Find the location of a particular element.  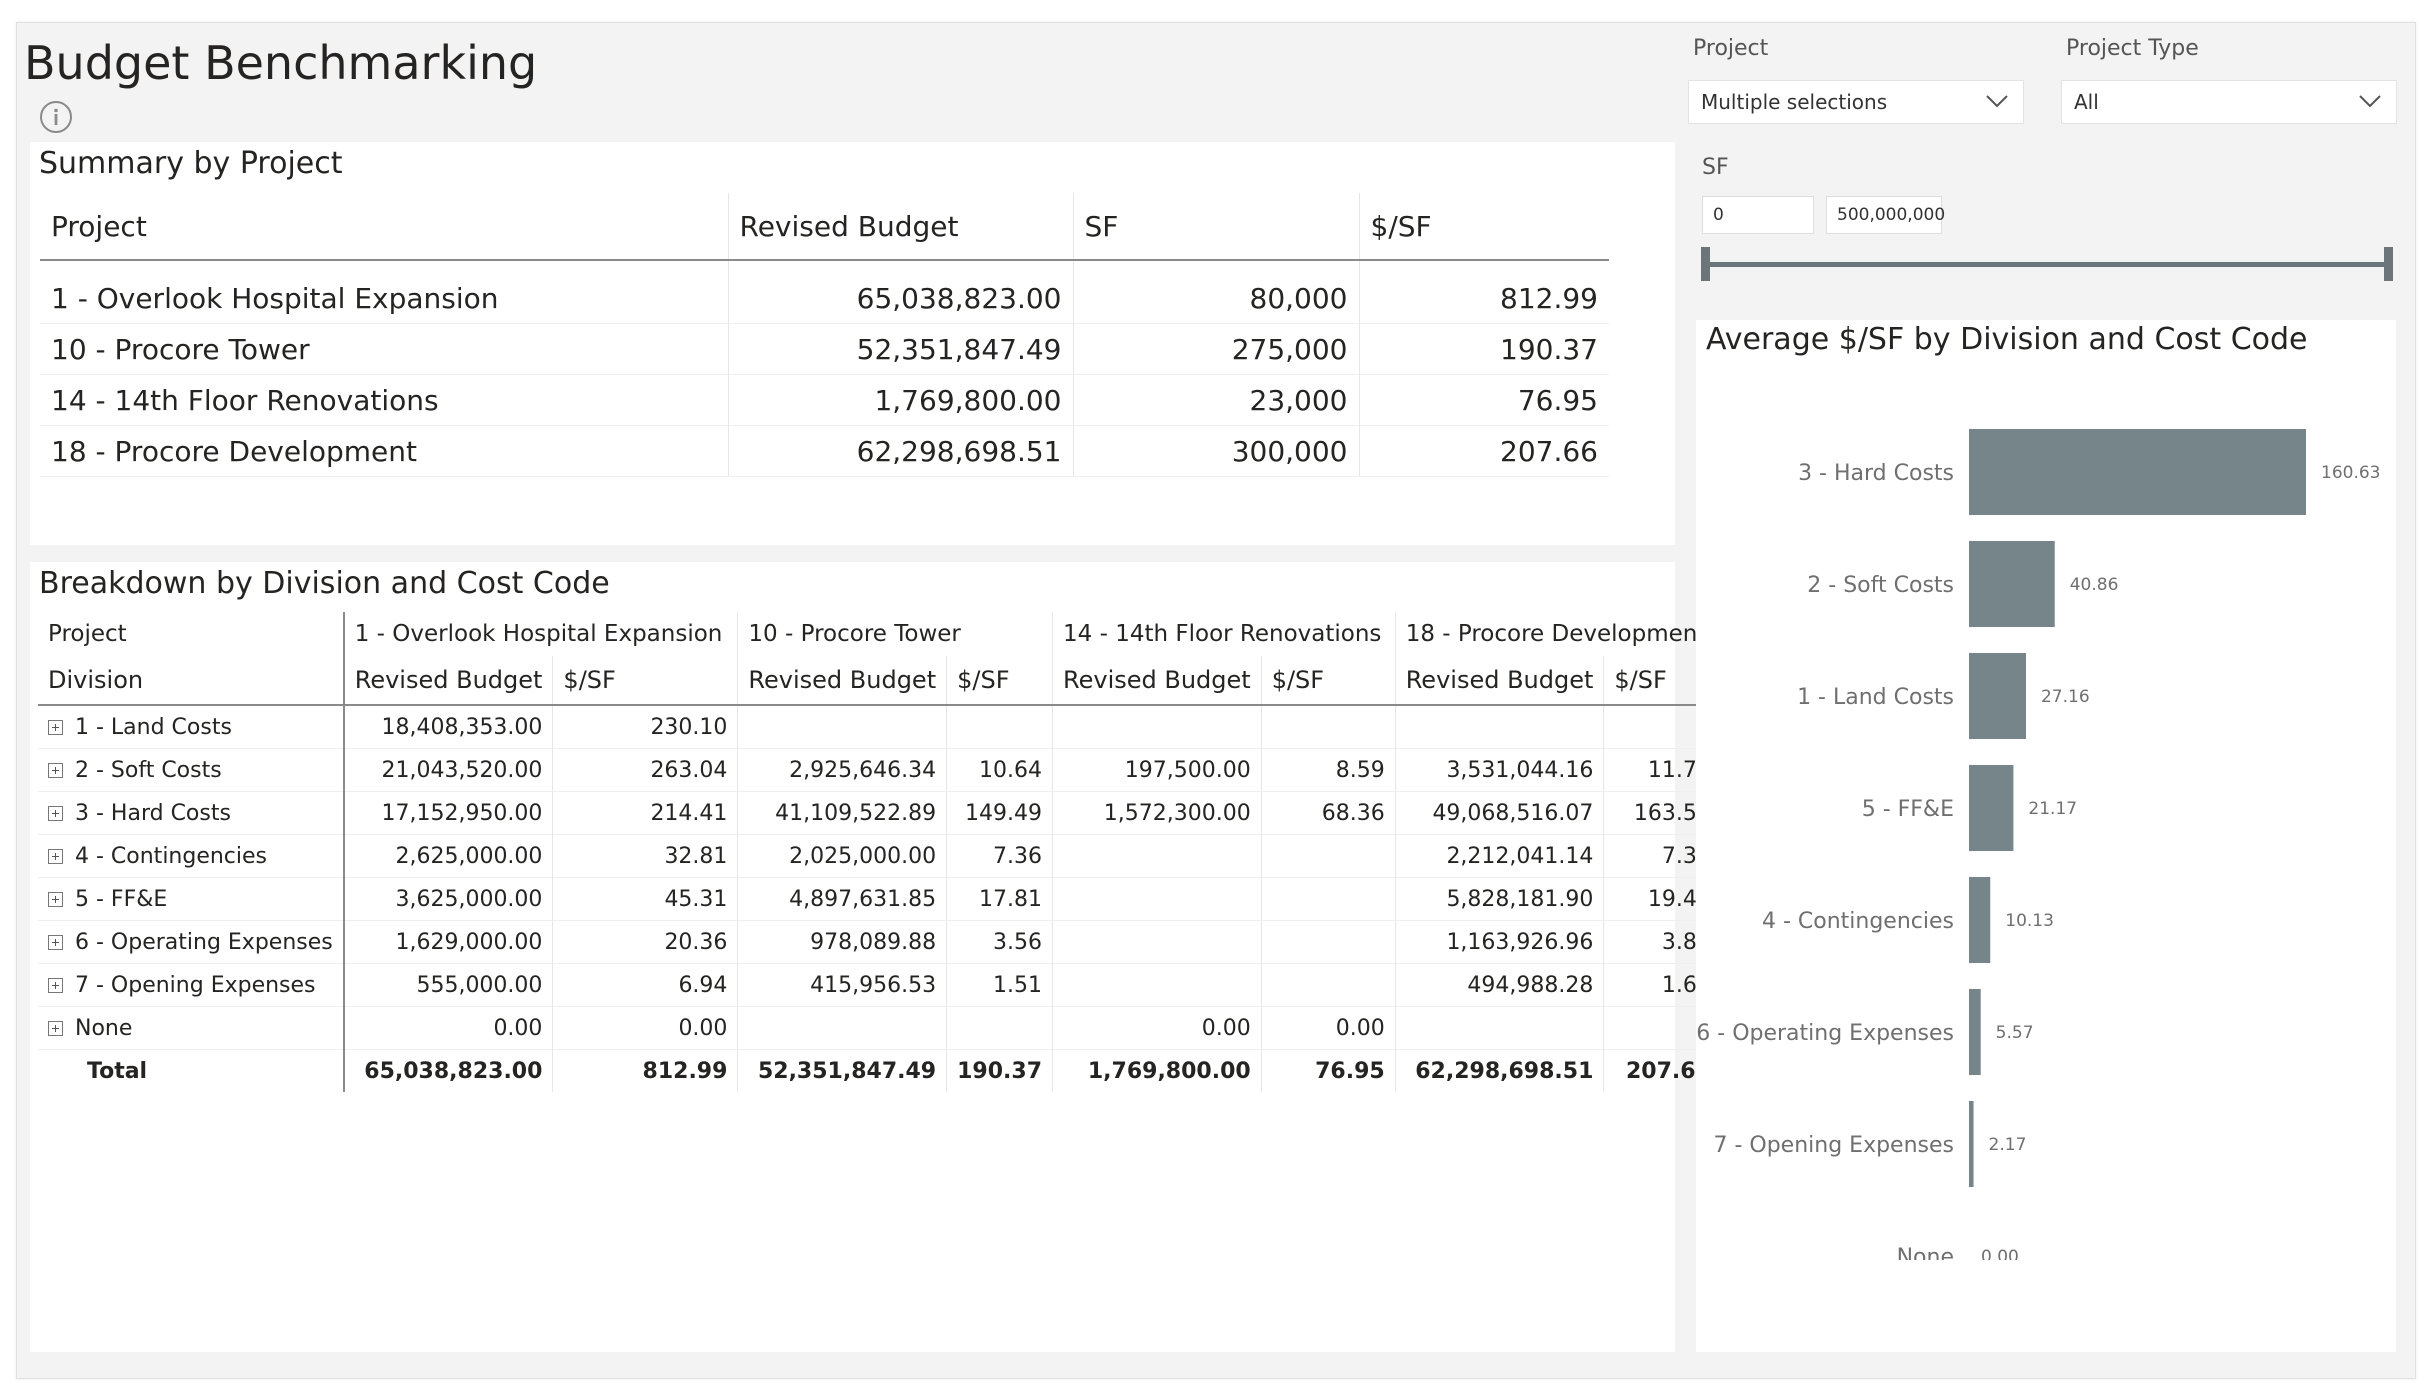

division-label: 6 - Operating Expenses is located at coordinates (204, 942).